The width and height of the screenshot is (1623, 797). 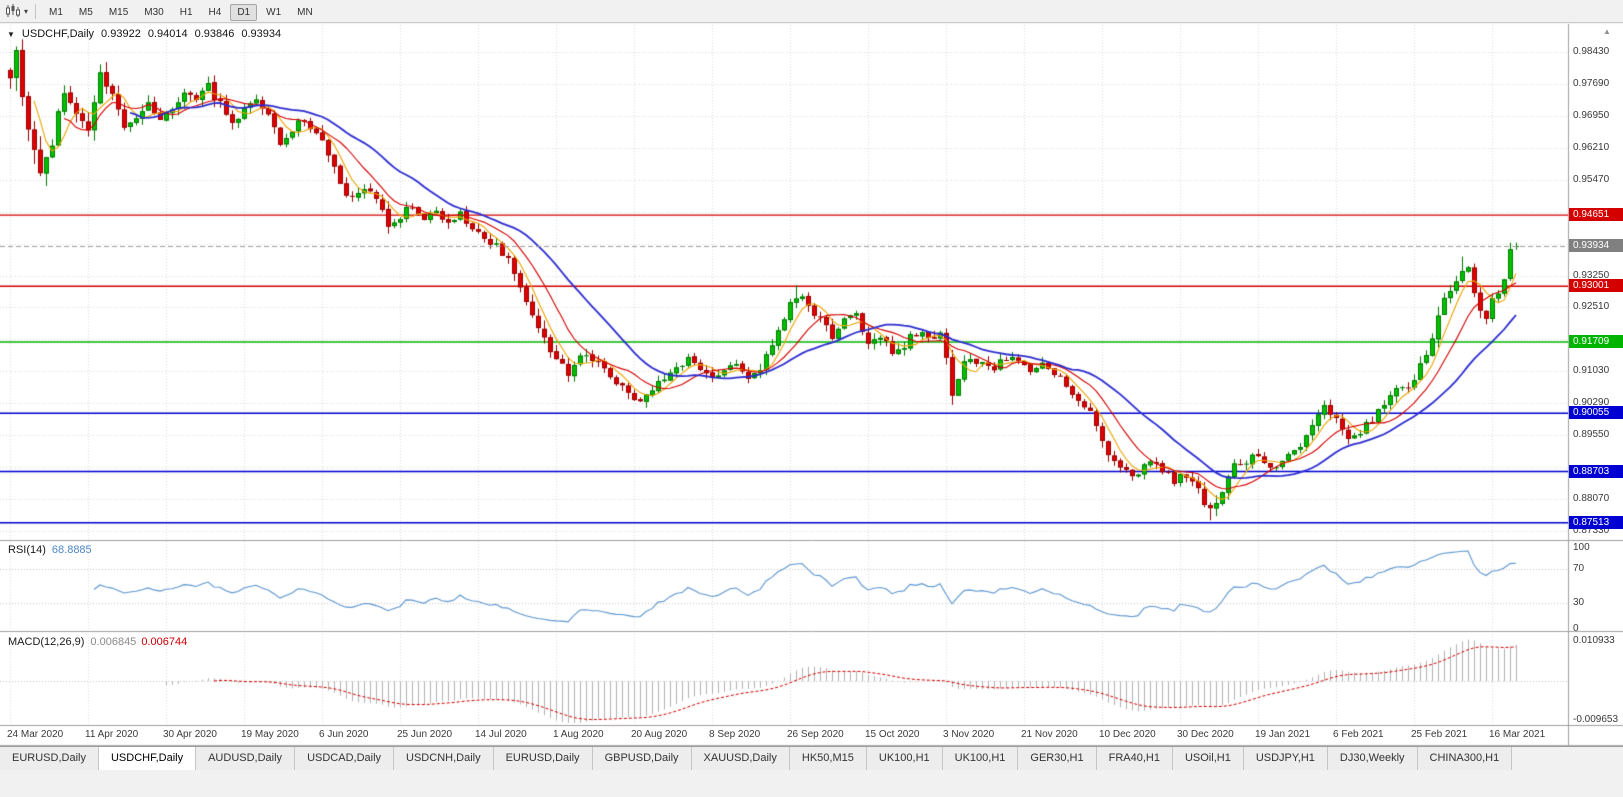 I want to click on time-axis-label: 19 May 2020, so click(x=270, y=734).